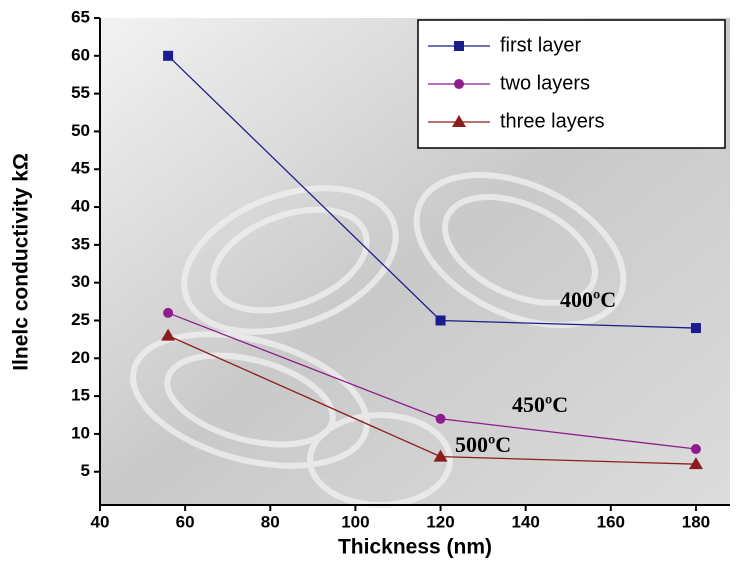  I want to click on x-tick-label: 140, so click(525, 521).